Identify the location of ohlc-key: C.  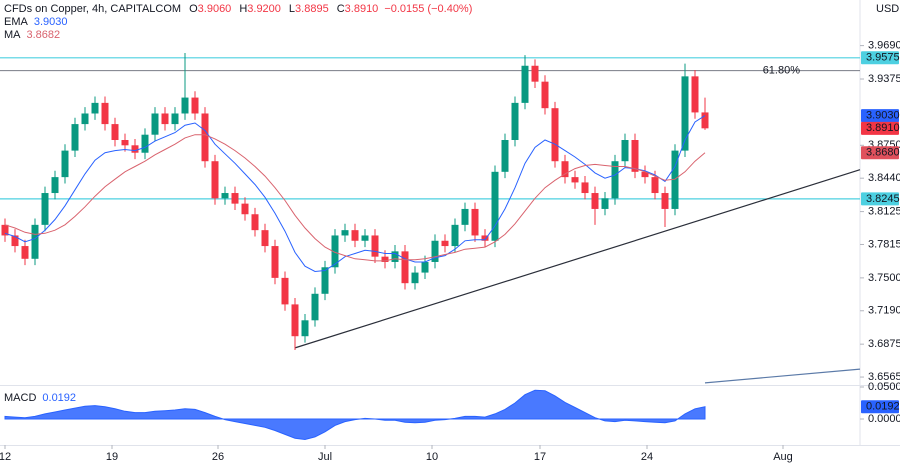
(341, 9).